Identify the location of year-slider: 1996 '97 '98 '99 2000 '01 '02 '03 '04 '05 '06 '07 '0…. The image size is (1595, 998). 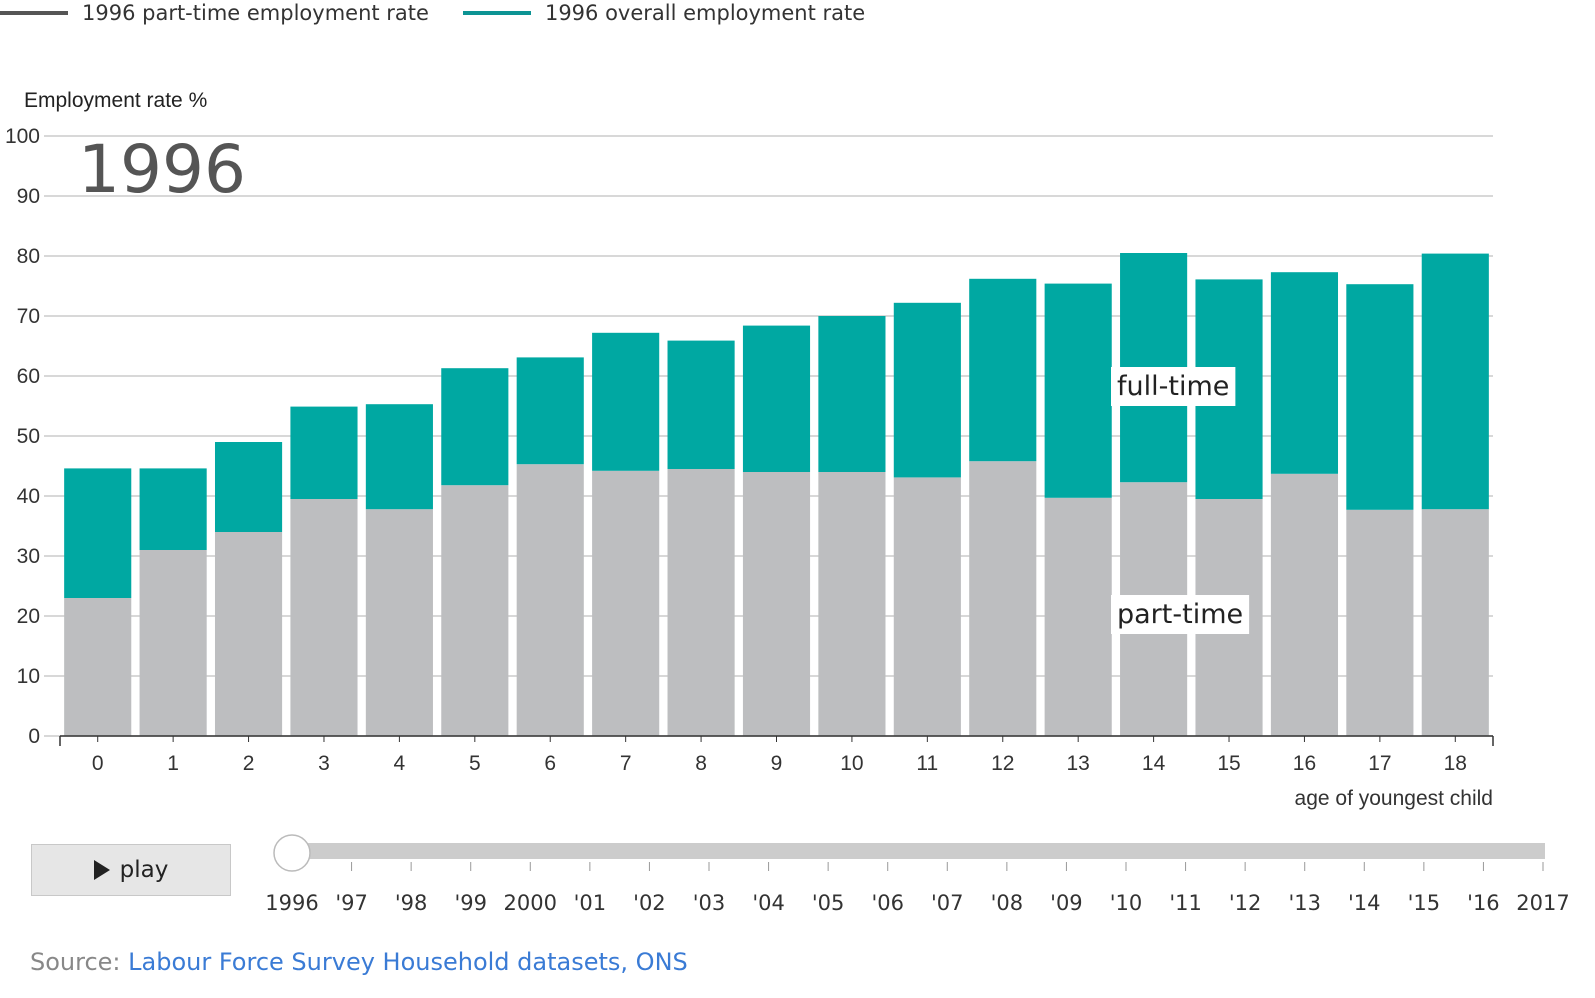
(917, 878).